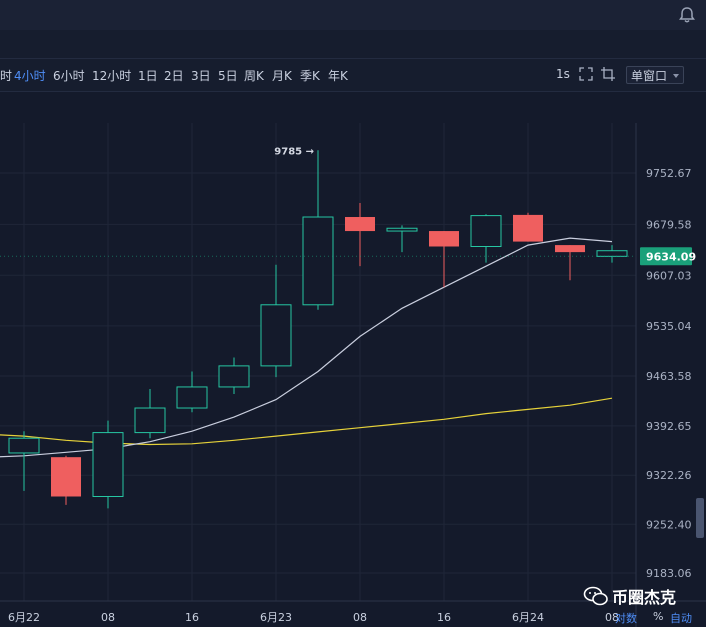  Describe the element at coordinates (669, 426) in the screenshot. I see `y-tick-label: 9392.65` at that location.